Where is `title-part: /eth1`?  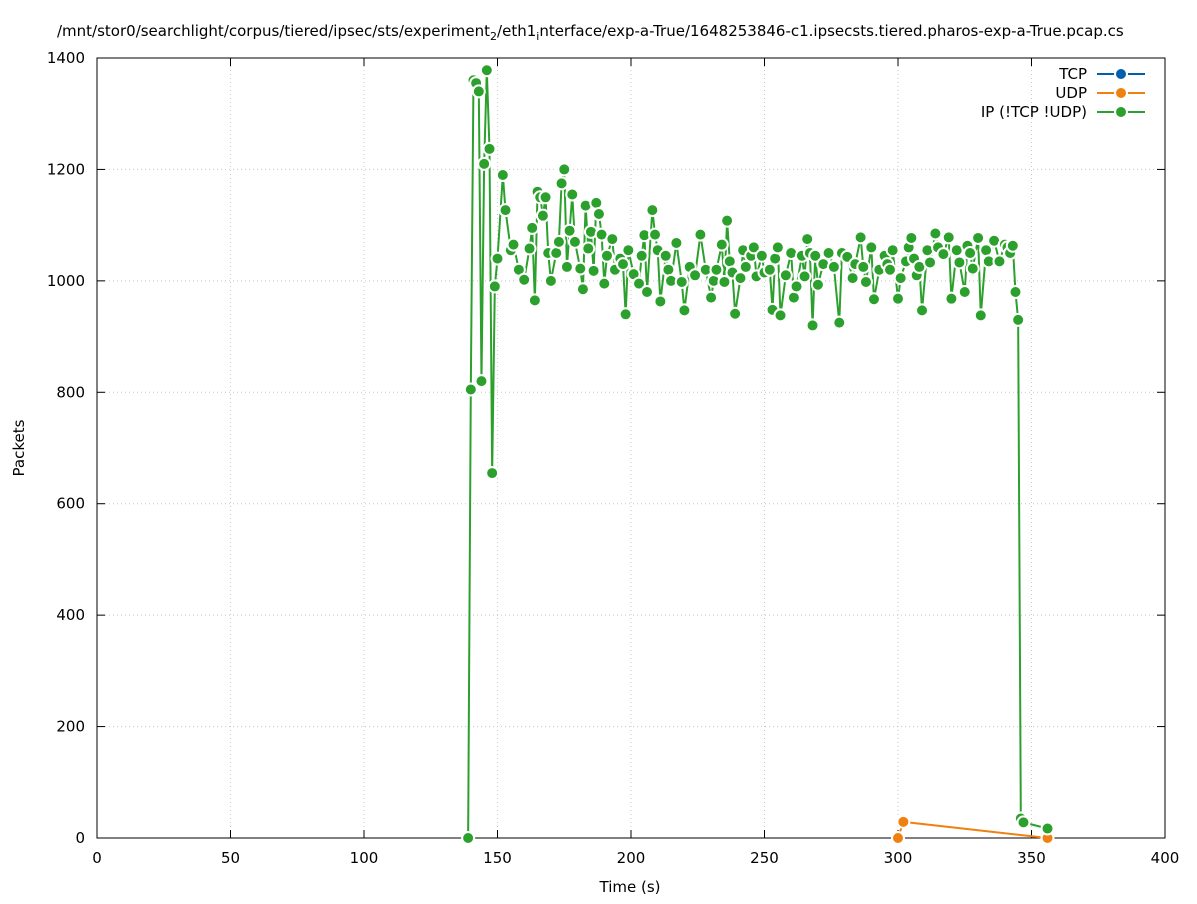 title-part: /eth1 is located at coordinates (516, 31).